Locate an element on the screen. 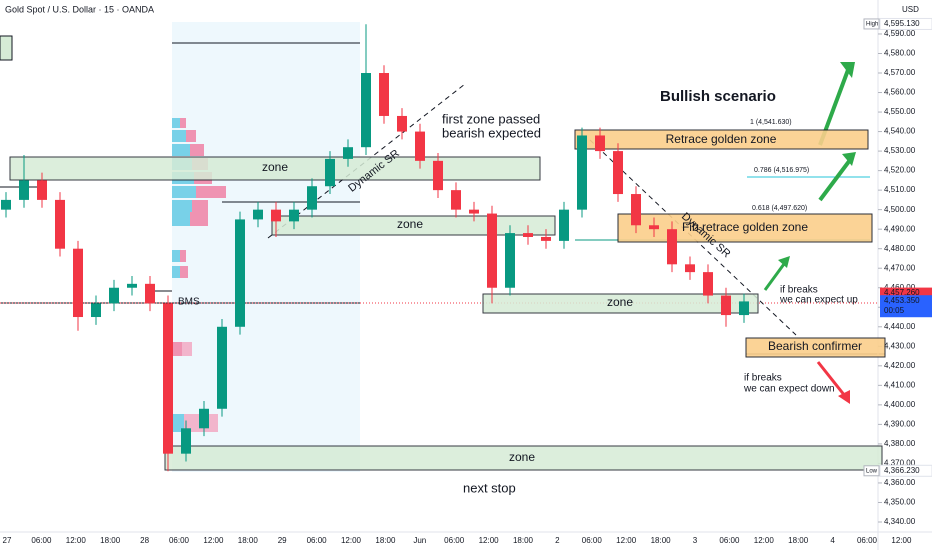 This screenshot has width=932, height=550. y-tick-label: 4,520.00 is located at coordinates (900, 170).